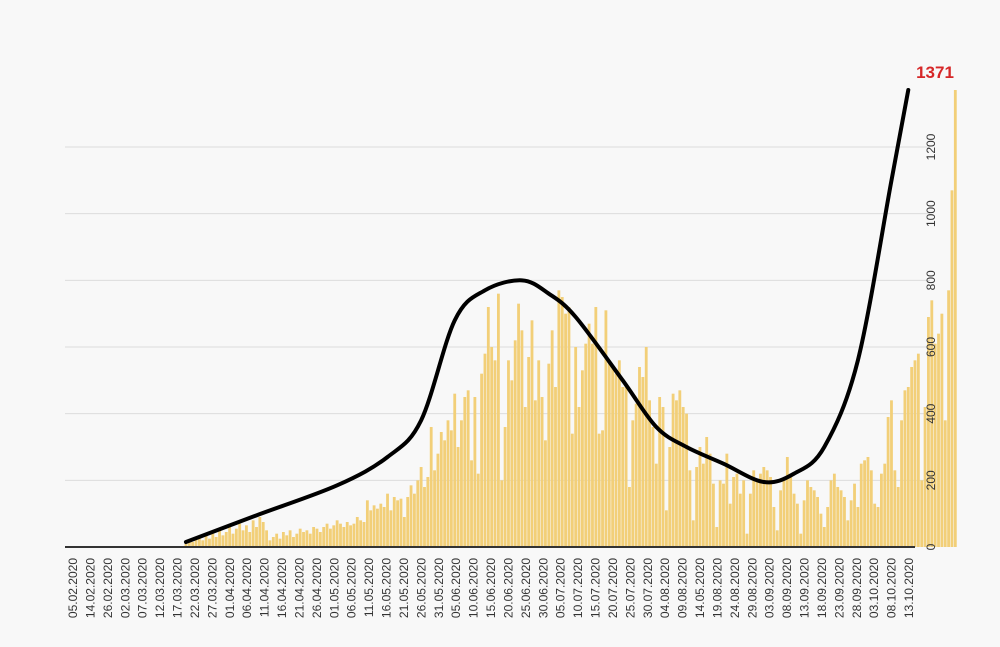 The height and width of the screenshot is (647, 1000). Describe the element at coordinates (752, 588) in the screenshot. I see `x-tick-label: 29.08.2020` at that location.